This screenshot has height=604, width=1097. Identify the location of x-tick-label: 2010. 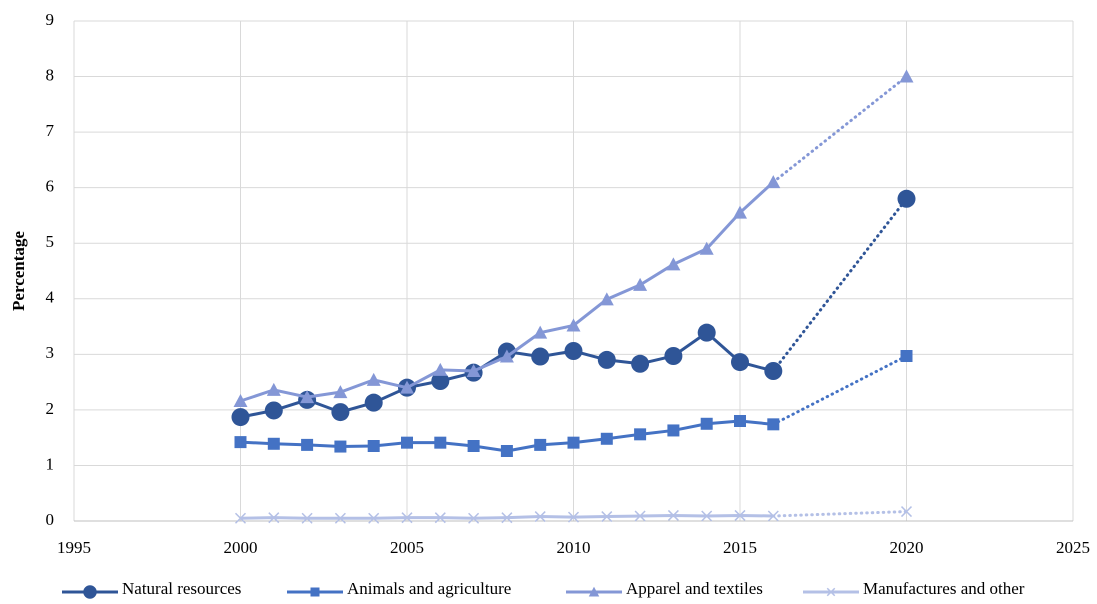
(574, 547).